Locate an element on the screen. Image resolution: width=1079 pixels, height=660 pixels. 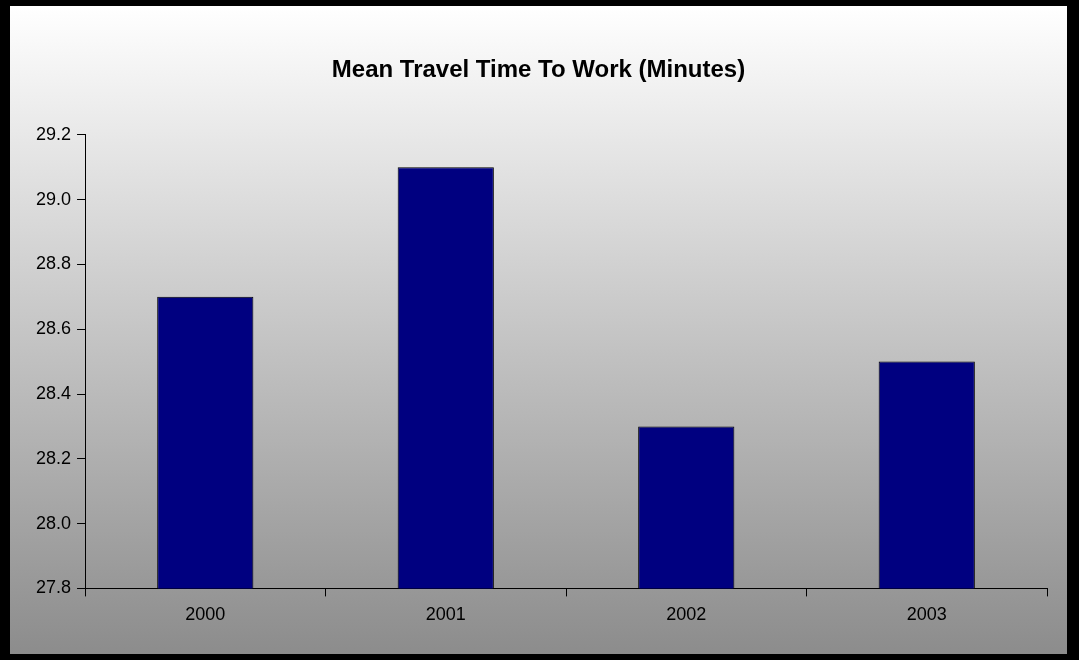
y-tick-label: 28.6 is located at coordinates (53, 328).